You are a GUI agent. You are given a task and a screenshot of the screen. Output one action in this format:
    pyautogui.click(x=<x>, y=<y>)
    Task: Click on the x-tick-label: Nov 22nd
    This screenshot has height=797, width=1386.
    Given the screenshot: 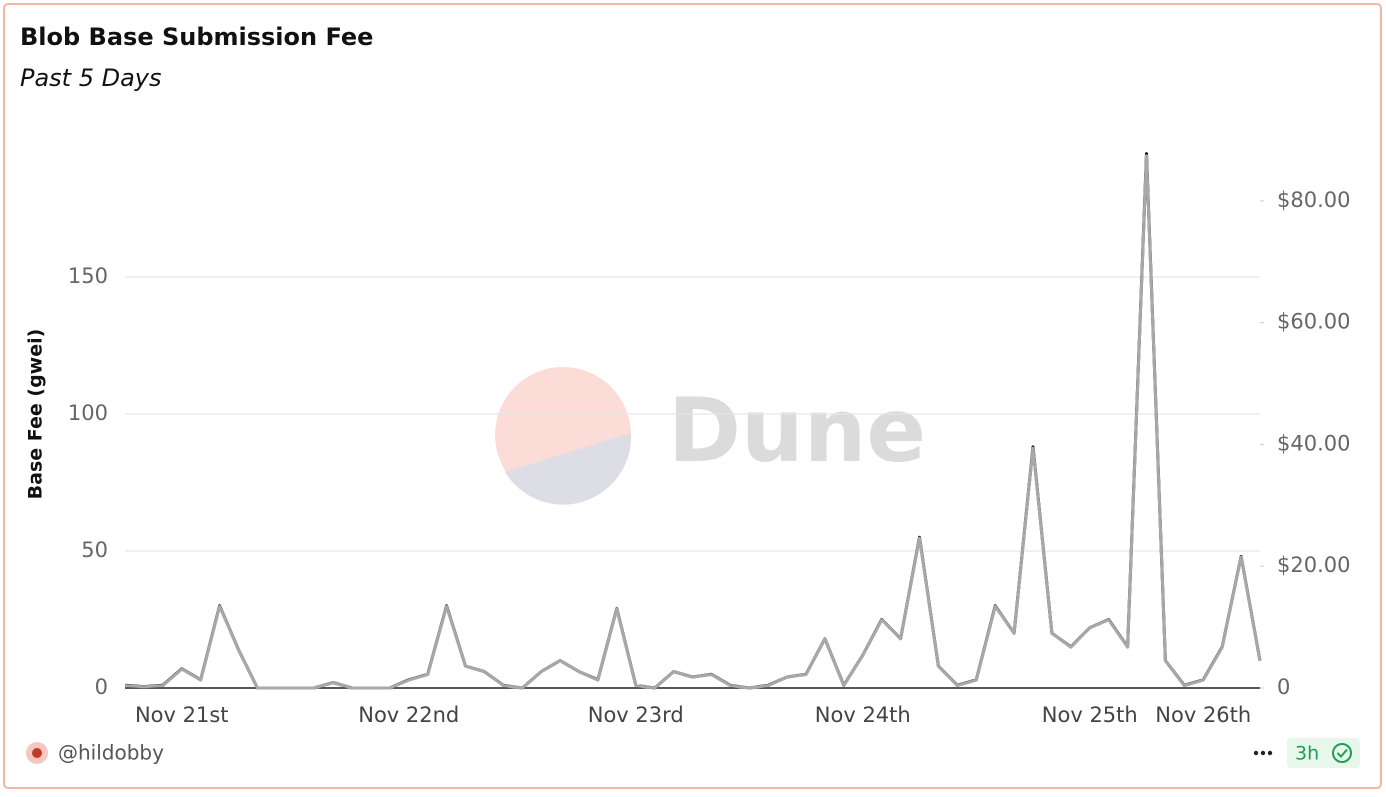 What is the action you would take?
    pyautogui.click(x=408, y=715)
    